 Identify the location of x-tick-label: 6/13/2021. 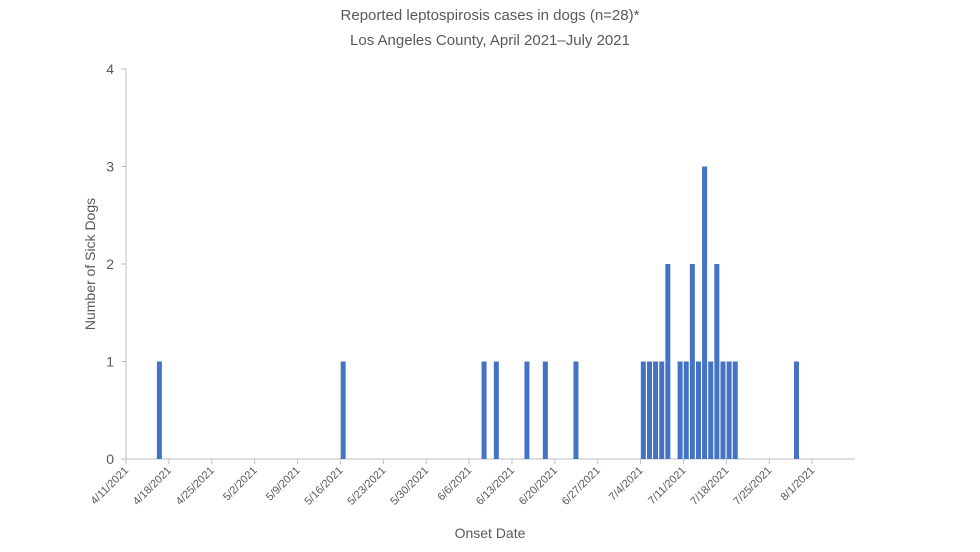
(495, 486).